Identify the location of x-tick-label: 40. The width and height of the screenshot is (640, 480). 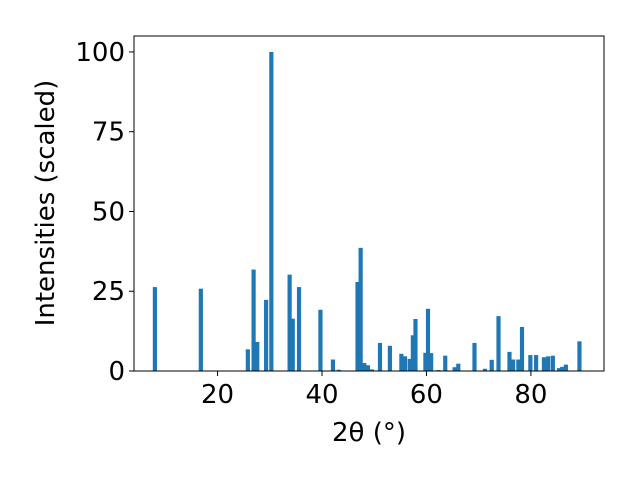
(321, 395).